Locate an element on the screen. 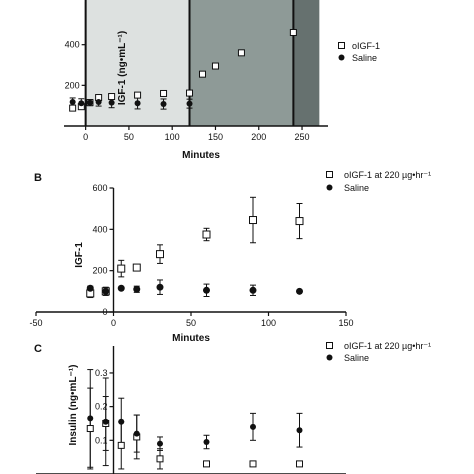  panel-a-x-title: Minutes is located at coordinates (201, 155).